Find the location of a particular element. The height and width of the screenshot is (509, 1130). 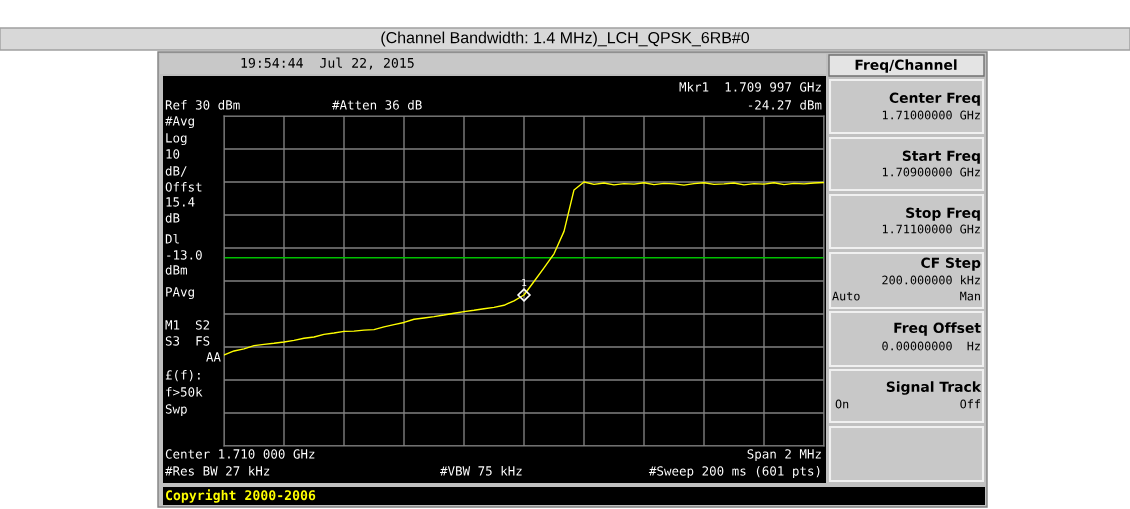

text: Man is located at coordinates (970, 296).